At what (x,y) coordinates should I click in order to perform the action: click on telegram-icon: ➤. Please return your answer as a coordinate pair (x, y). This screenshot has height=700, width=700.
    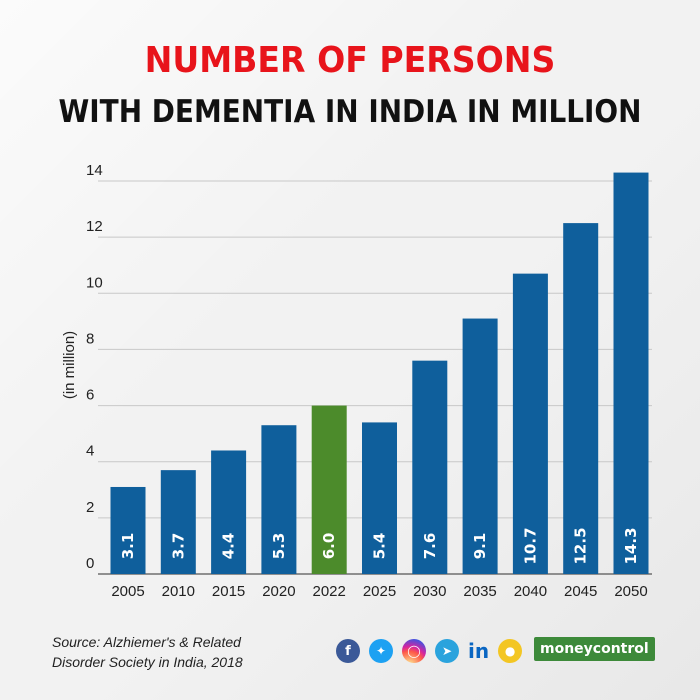
    Looking at the image, I should click on (447, 651).